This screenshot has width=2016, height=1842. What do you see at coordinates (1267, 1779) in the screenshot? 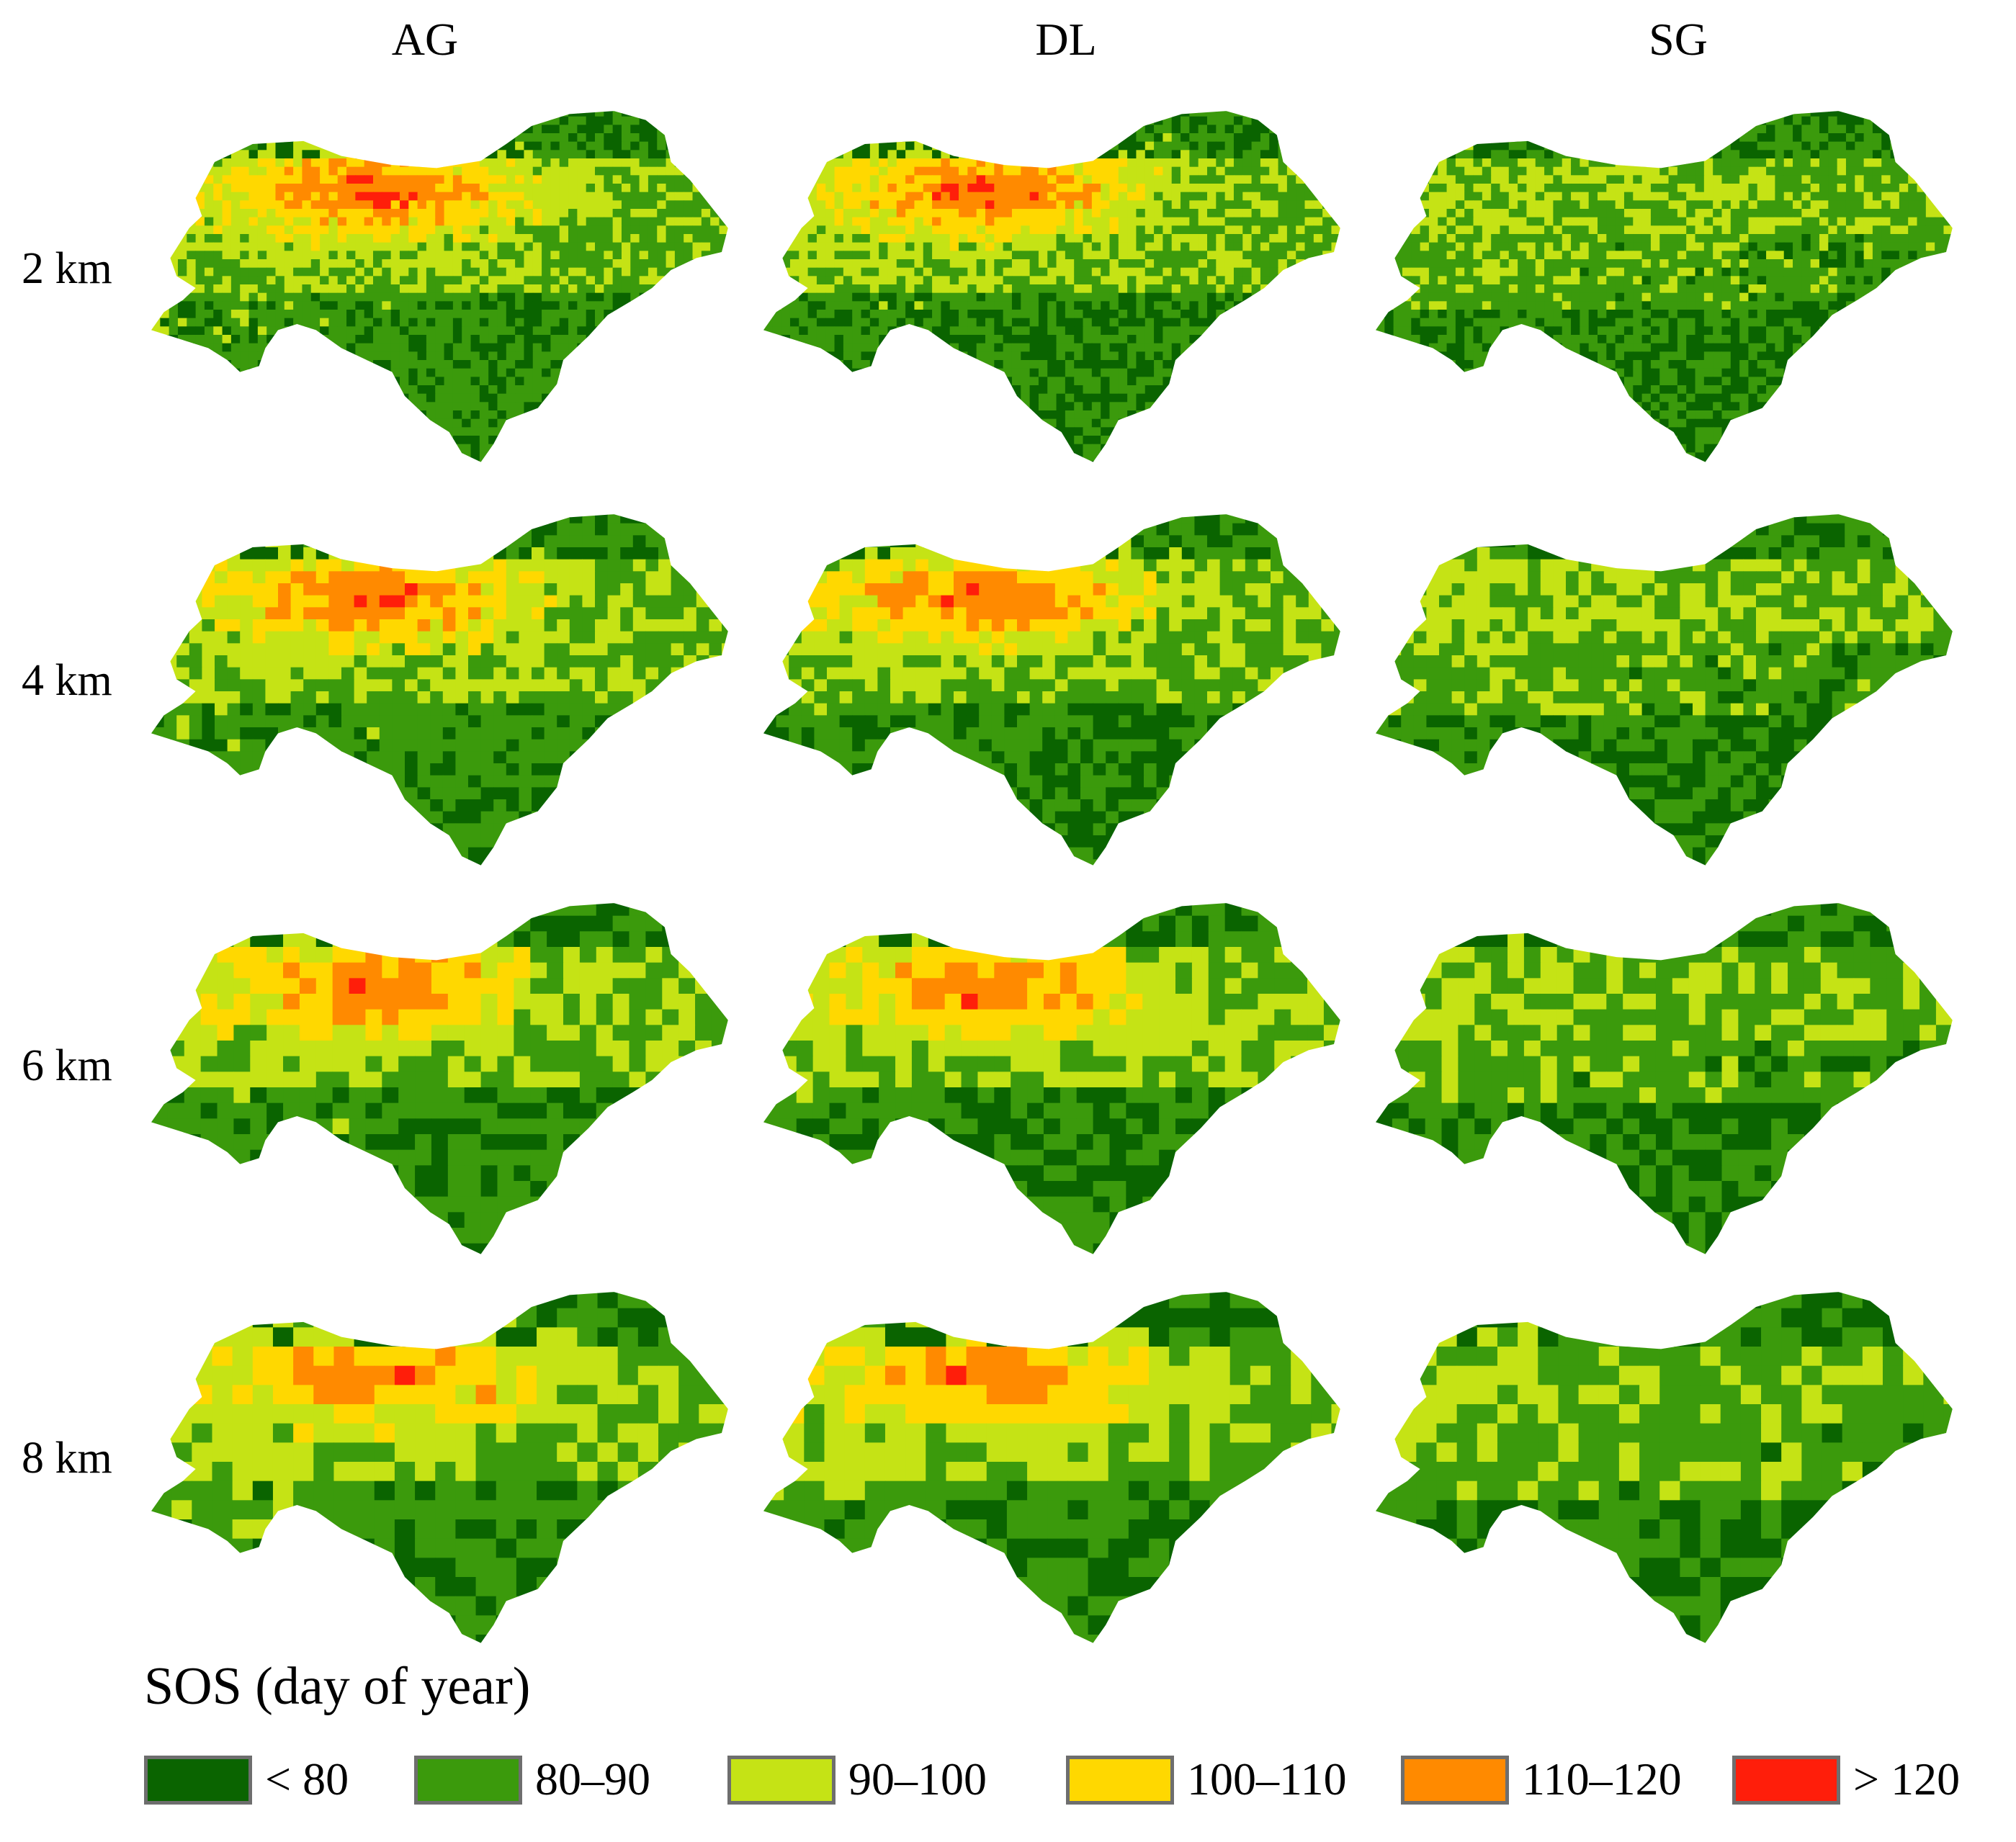
I see `legend-label: 100–110` at bounding box center [1267, 1779].